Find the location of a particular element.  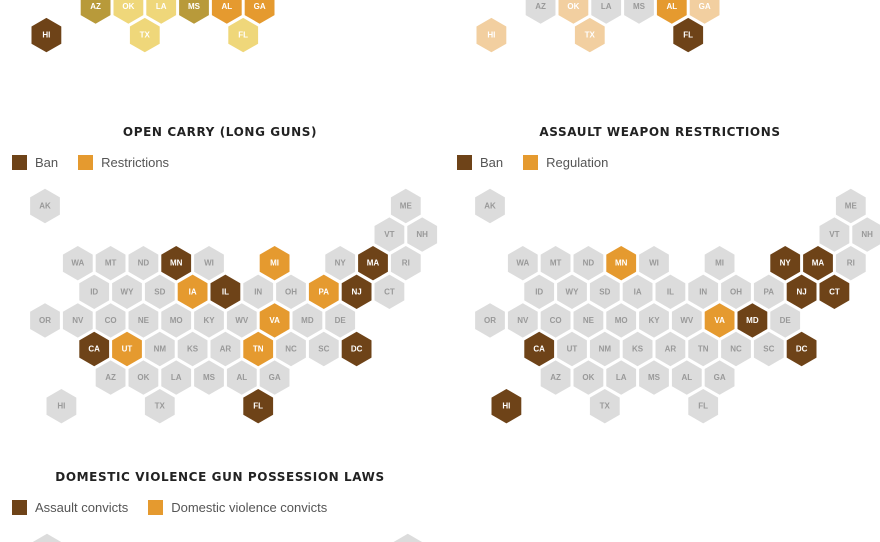

state-hex-va: VA is located at coordinates (274, 320).